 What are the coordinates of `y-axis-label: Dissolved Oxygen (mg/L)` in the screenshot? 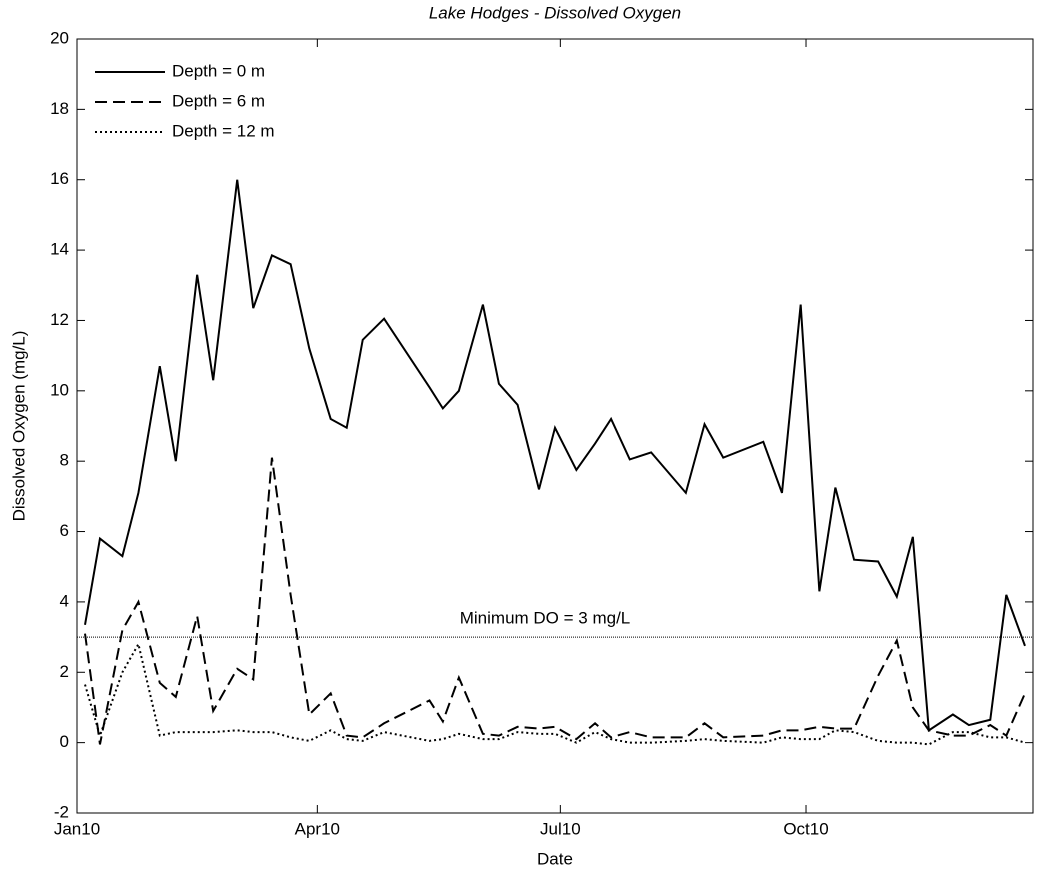 It's located at (18, 426).